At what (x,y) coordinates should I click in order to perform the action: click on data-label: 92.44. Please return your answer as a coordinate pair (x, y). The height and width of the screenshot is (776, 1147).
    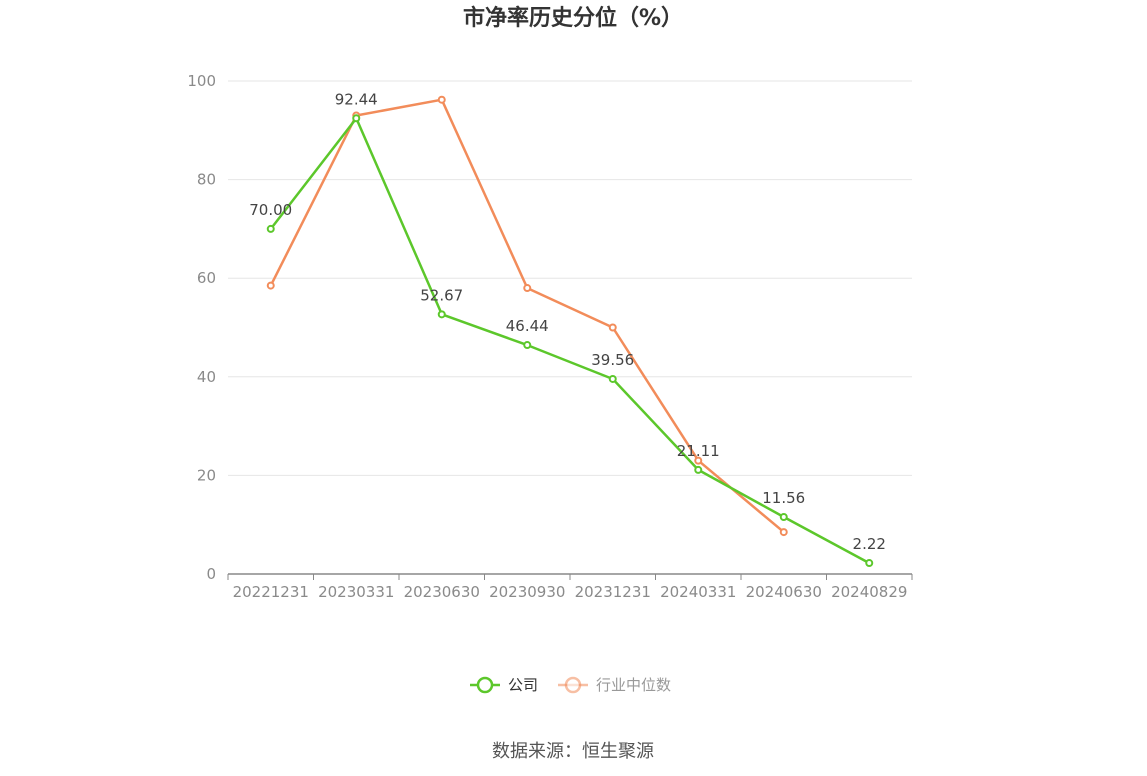
    Looking at the image, I should click on (356, 99).